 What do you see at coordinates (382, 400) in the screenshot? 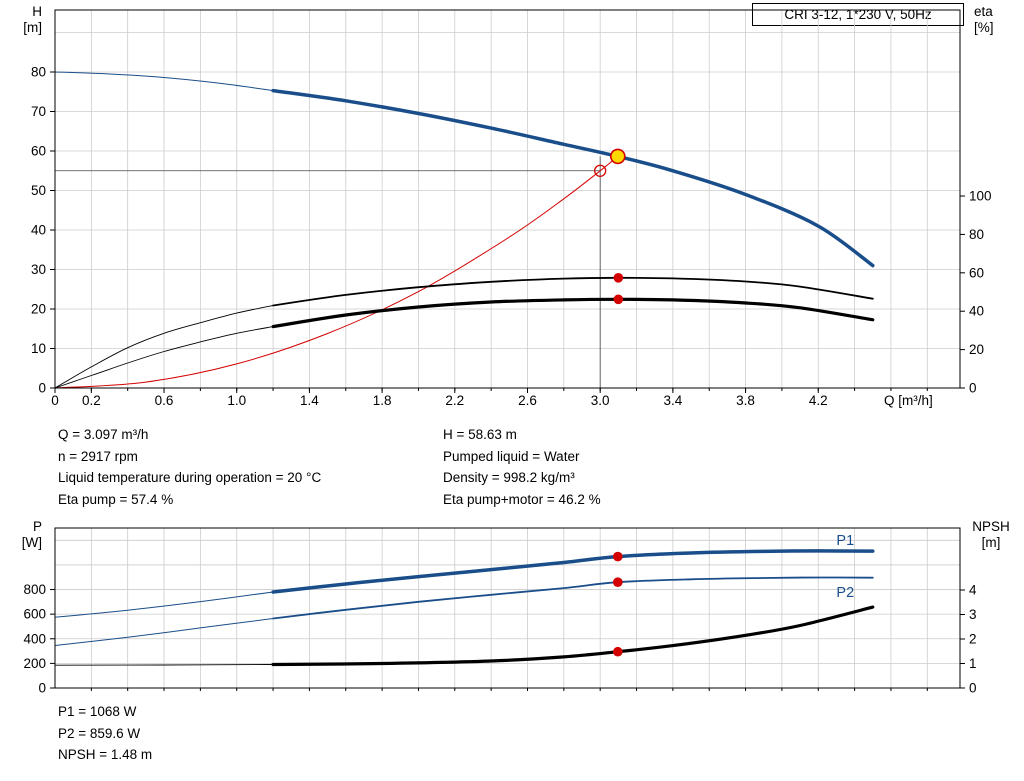
I see `svg-text: 1.8` at bounding box center [382, 400].